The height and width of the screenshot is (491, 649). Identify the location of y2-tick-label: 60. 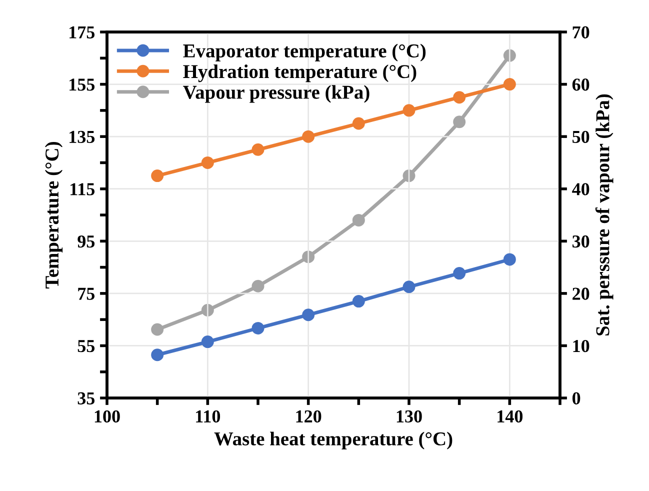
(581, 84).